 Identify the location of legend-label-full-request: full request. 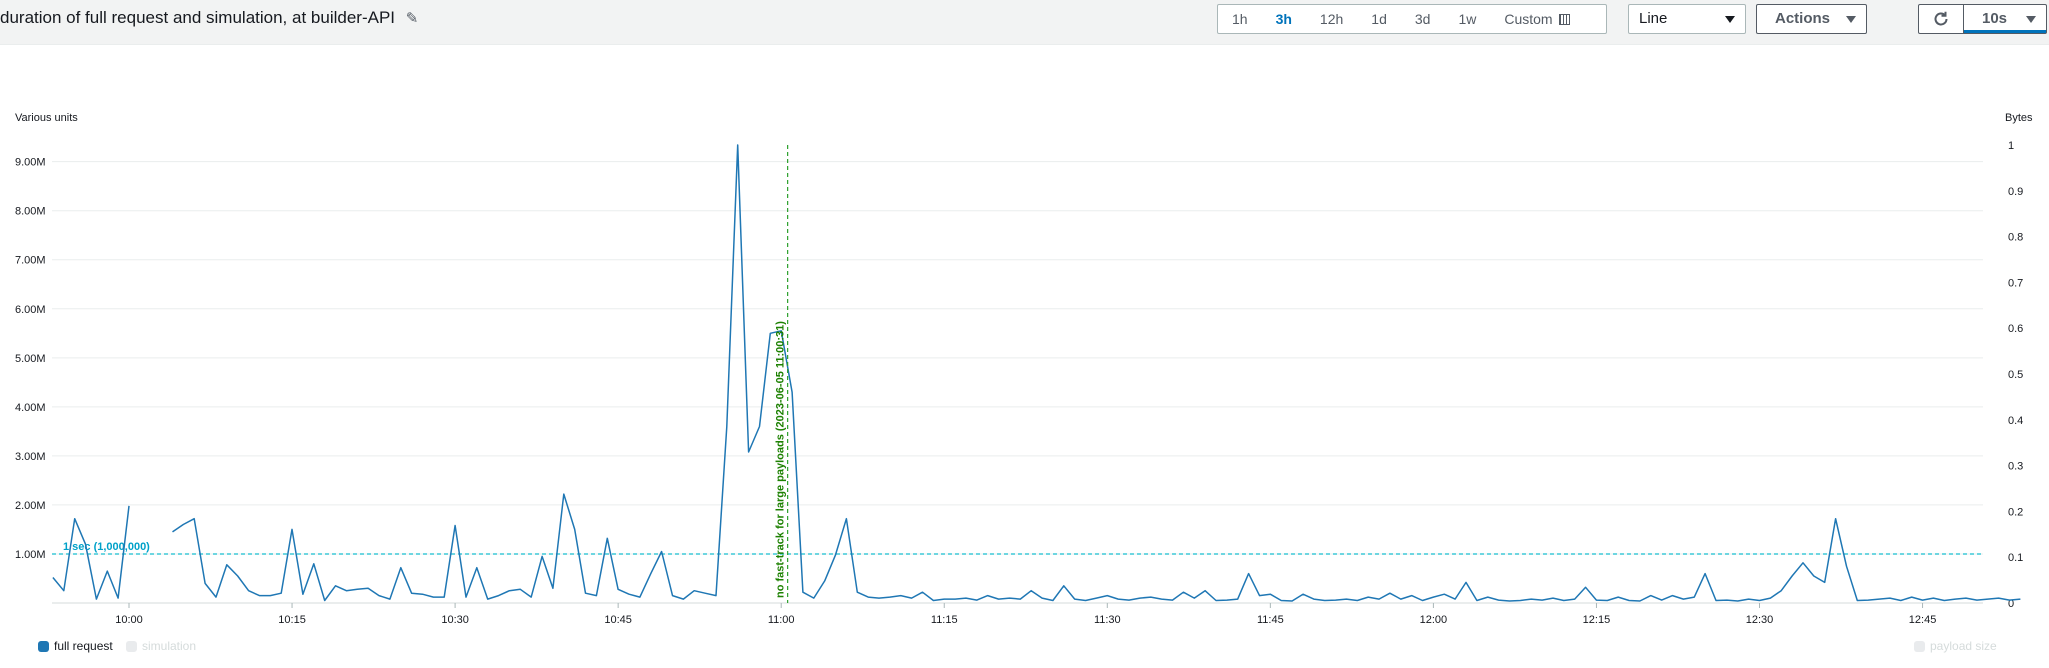
(83, 646).